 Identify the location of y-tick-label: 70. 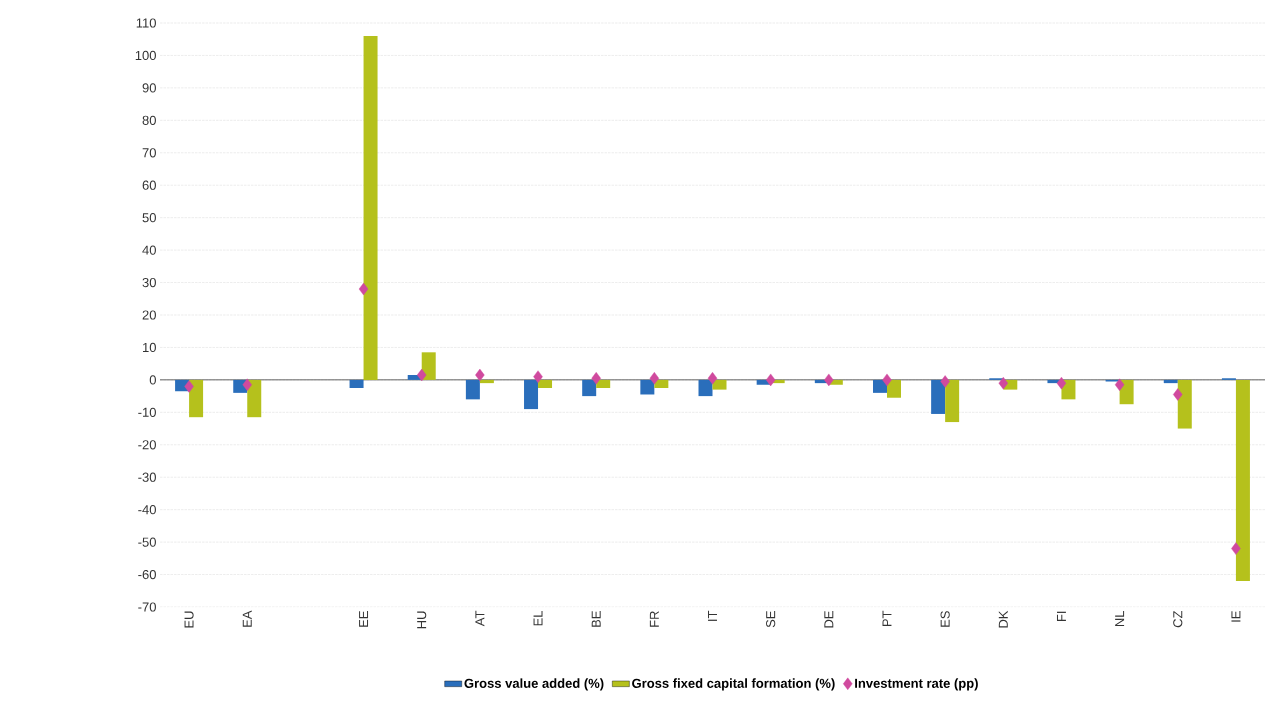
(149, 153).